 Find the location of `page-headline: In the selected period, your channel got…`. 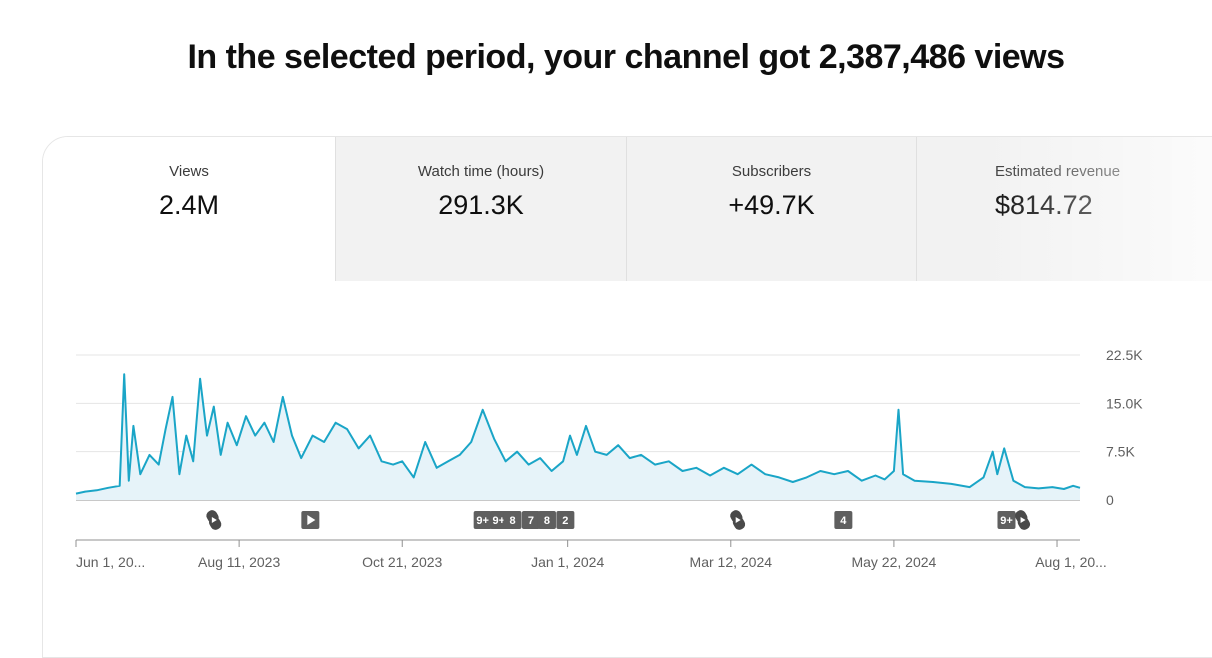

page-headline: In the selected period, your channel got… is located at coordinates (626, 57).